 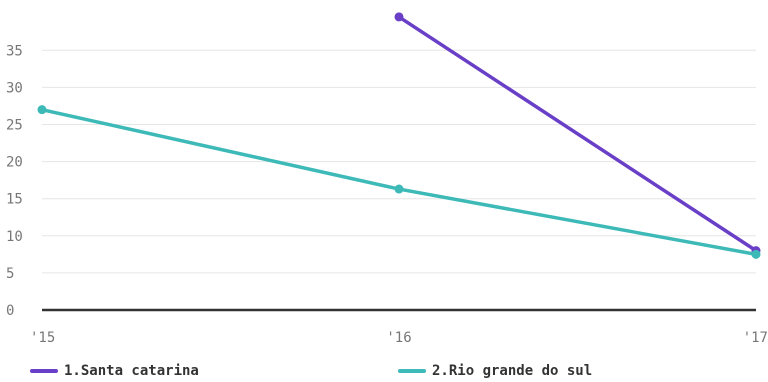 What do you see at coordinates (14, 237) in the screenshot?
I see `y-tick-10: 10` at bounding box center [14, 237].